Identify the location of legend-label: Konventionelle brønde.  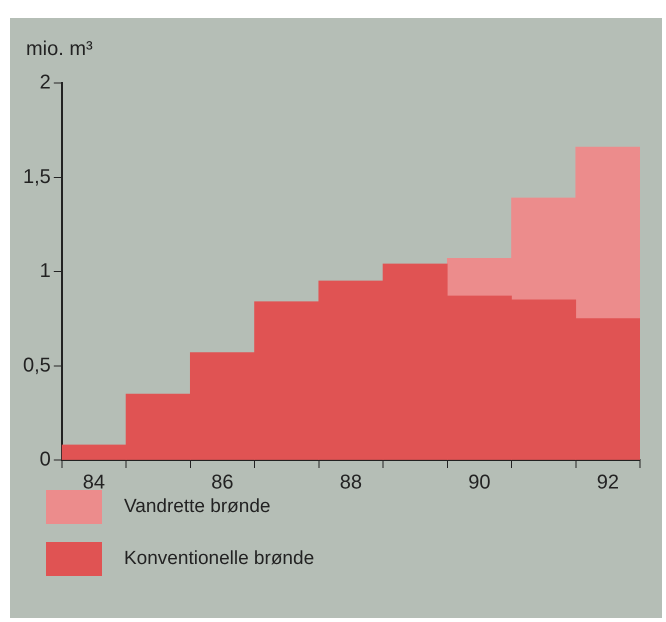
(219, 559).